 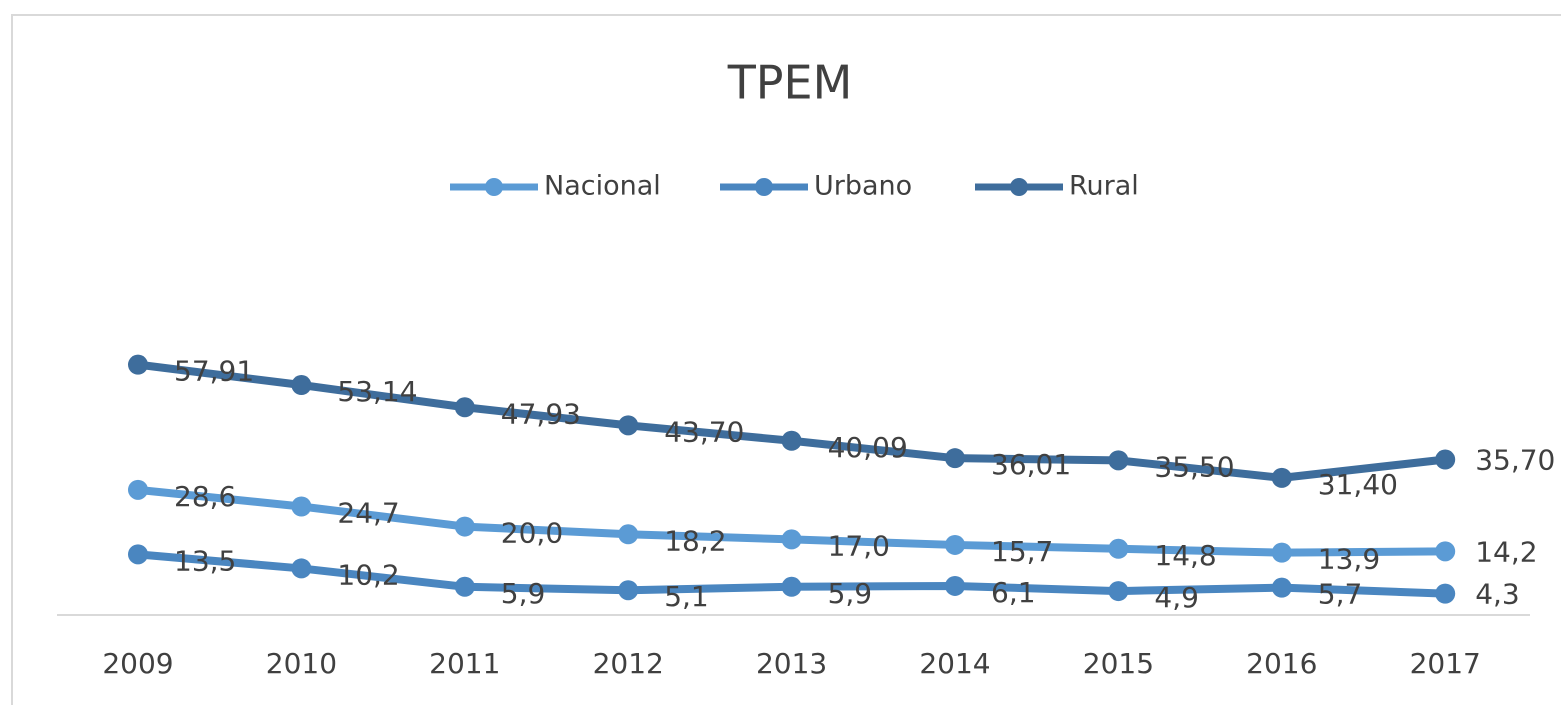 What do you see at coordinates (859, 545) in the screenshot?
I see `data-label: 17,0` at bounding box center [859, 545].